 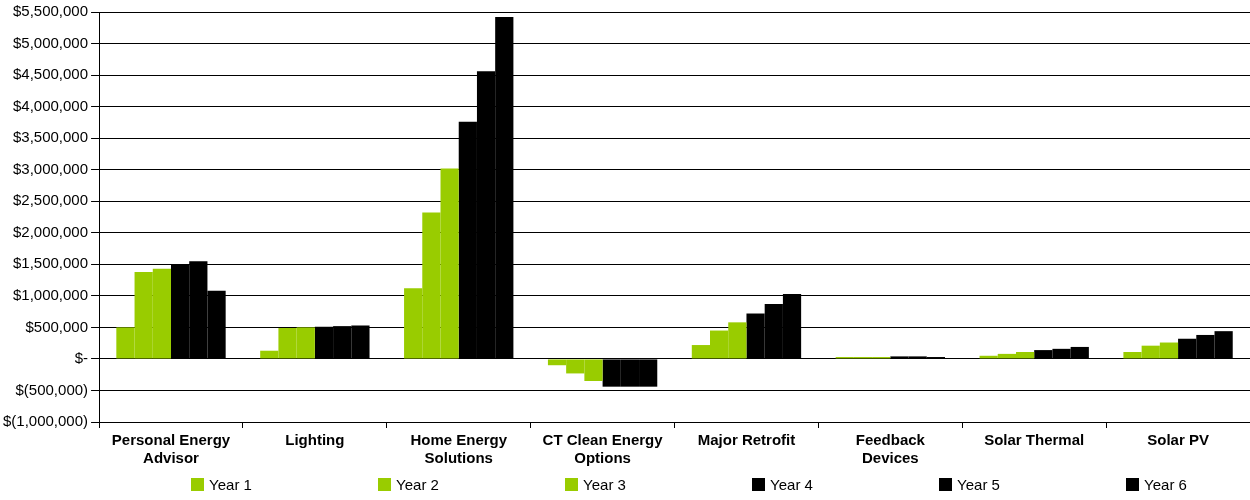 What do you see at coordinates (604, 484) in the screenshot?
I see `legend-label: Year 3` at bounding box center [604, 484].